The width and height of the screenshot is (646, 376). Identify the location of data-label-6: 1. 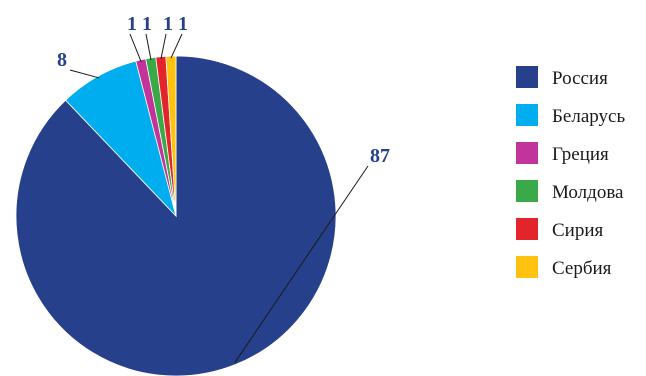
(183, 24).